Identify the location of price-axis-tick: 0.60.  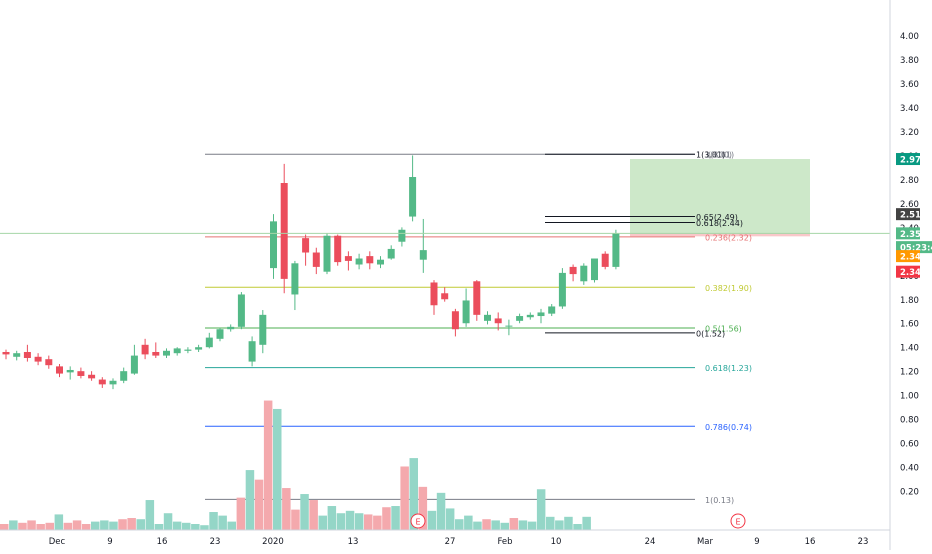
(909, 445).